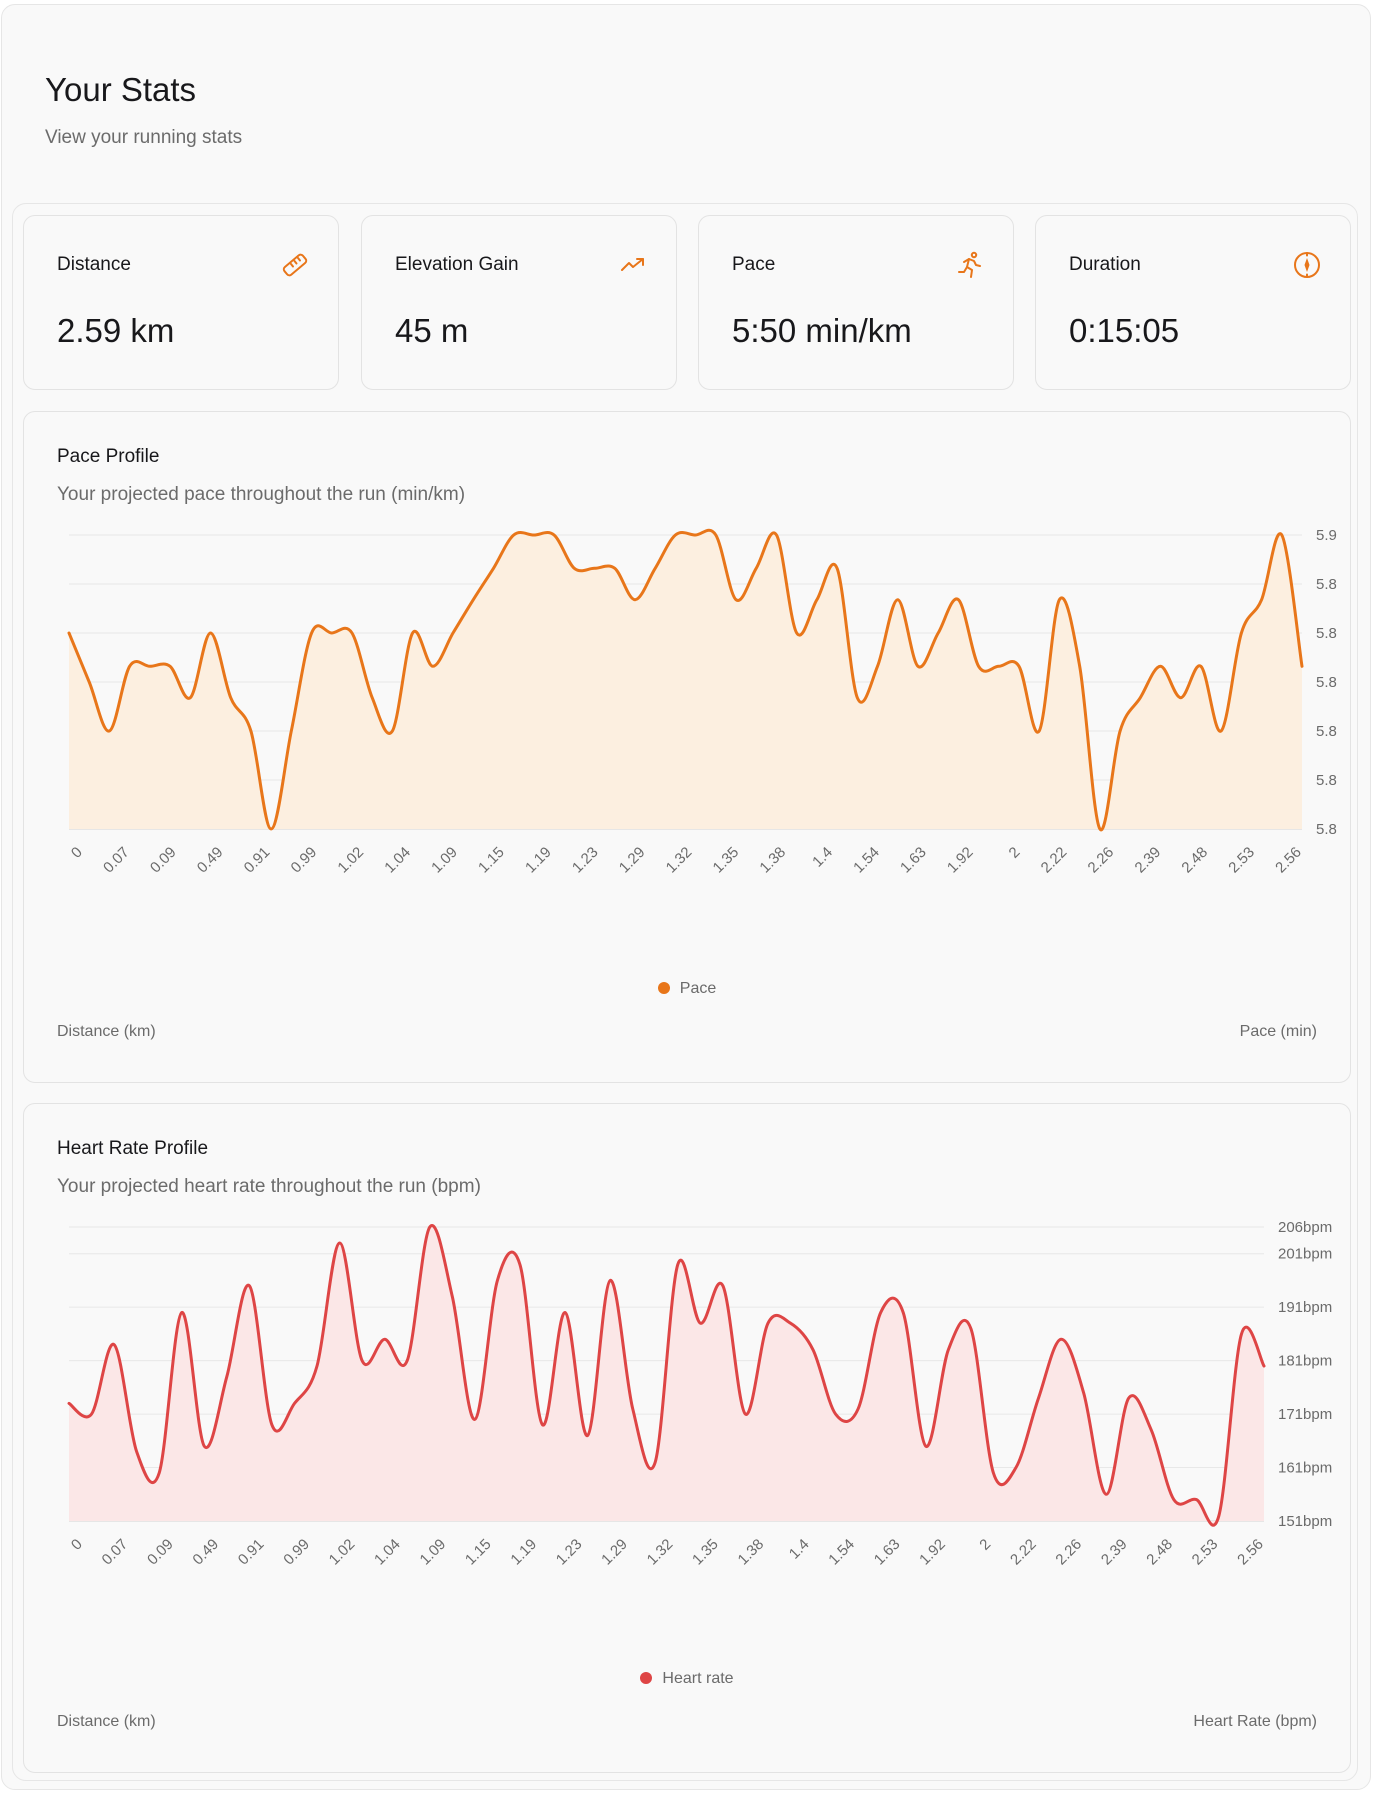  Describe the element at coordinates (632, 264) in the screenshot. I see `trending-up-icon` at that location.